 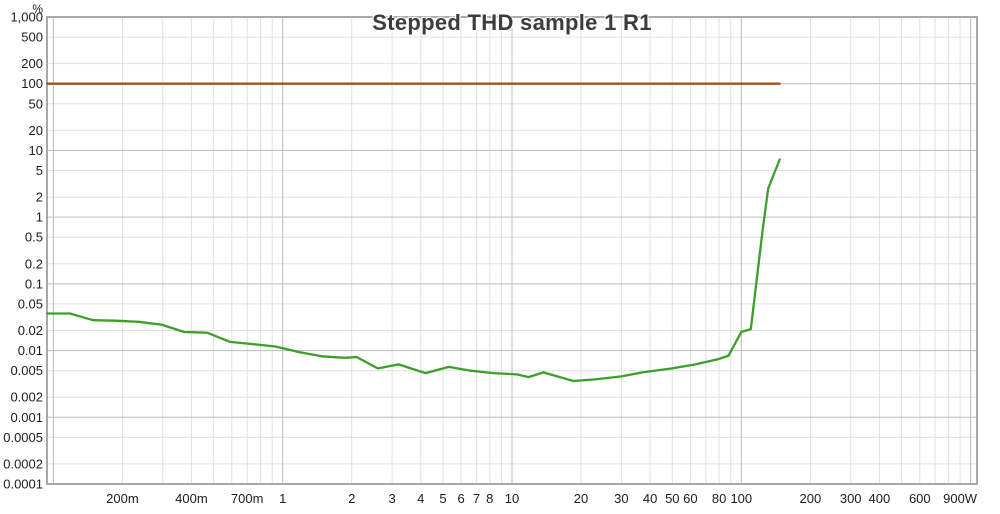 I want to click on x-tick-label: 700m, so click(x=247, y=498).